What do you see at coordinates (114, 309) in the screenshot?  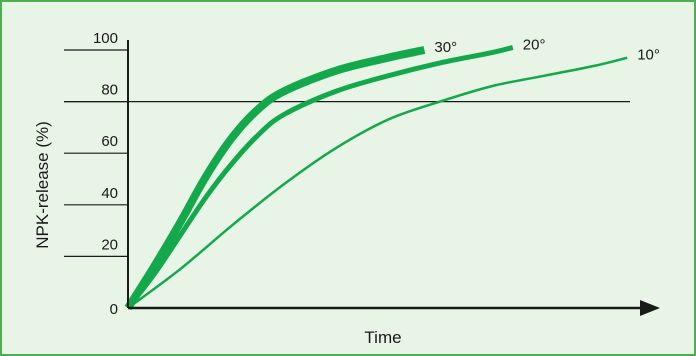 I see `y-tick-label-0: 0` at bounding box center [114, 309].